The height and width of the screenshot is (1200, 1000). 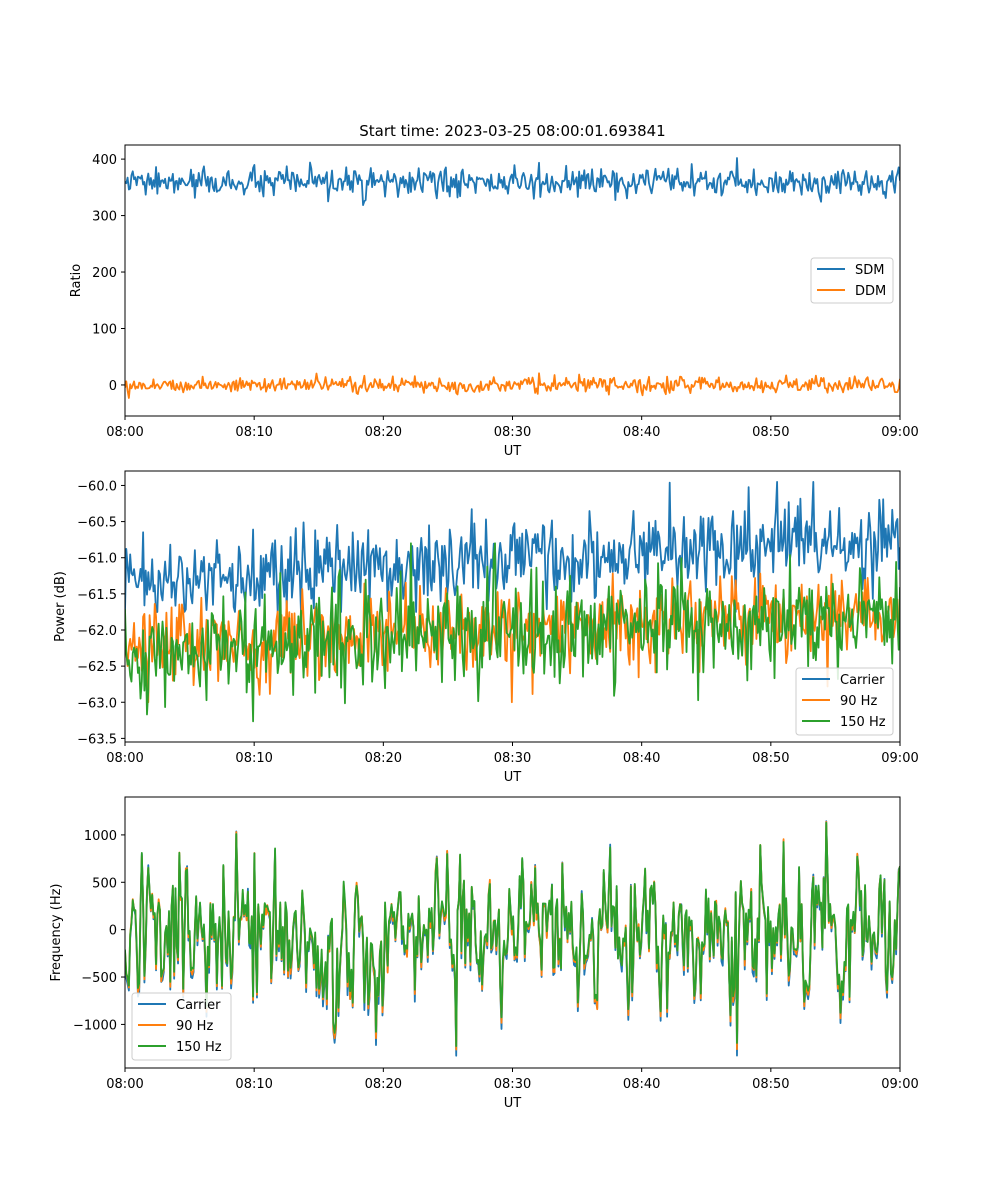 What do you see at coordinates (97, 739) in the screenshot?
I see `y-tick-label: −63.5` at bounding box center [97, 739].